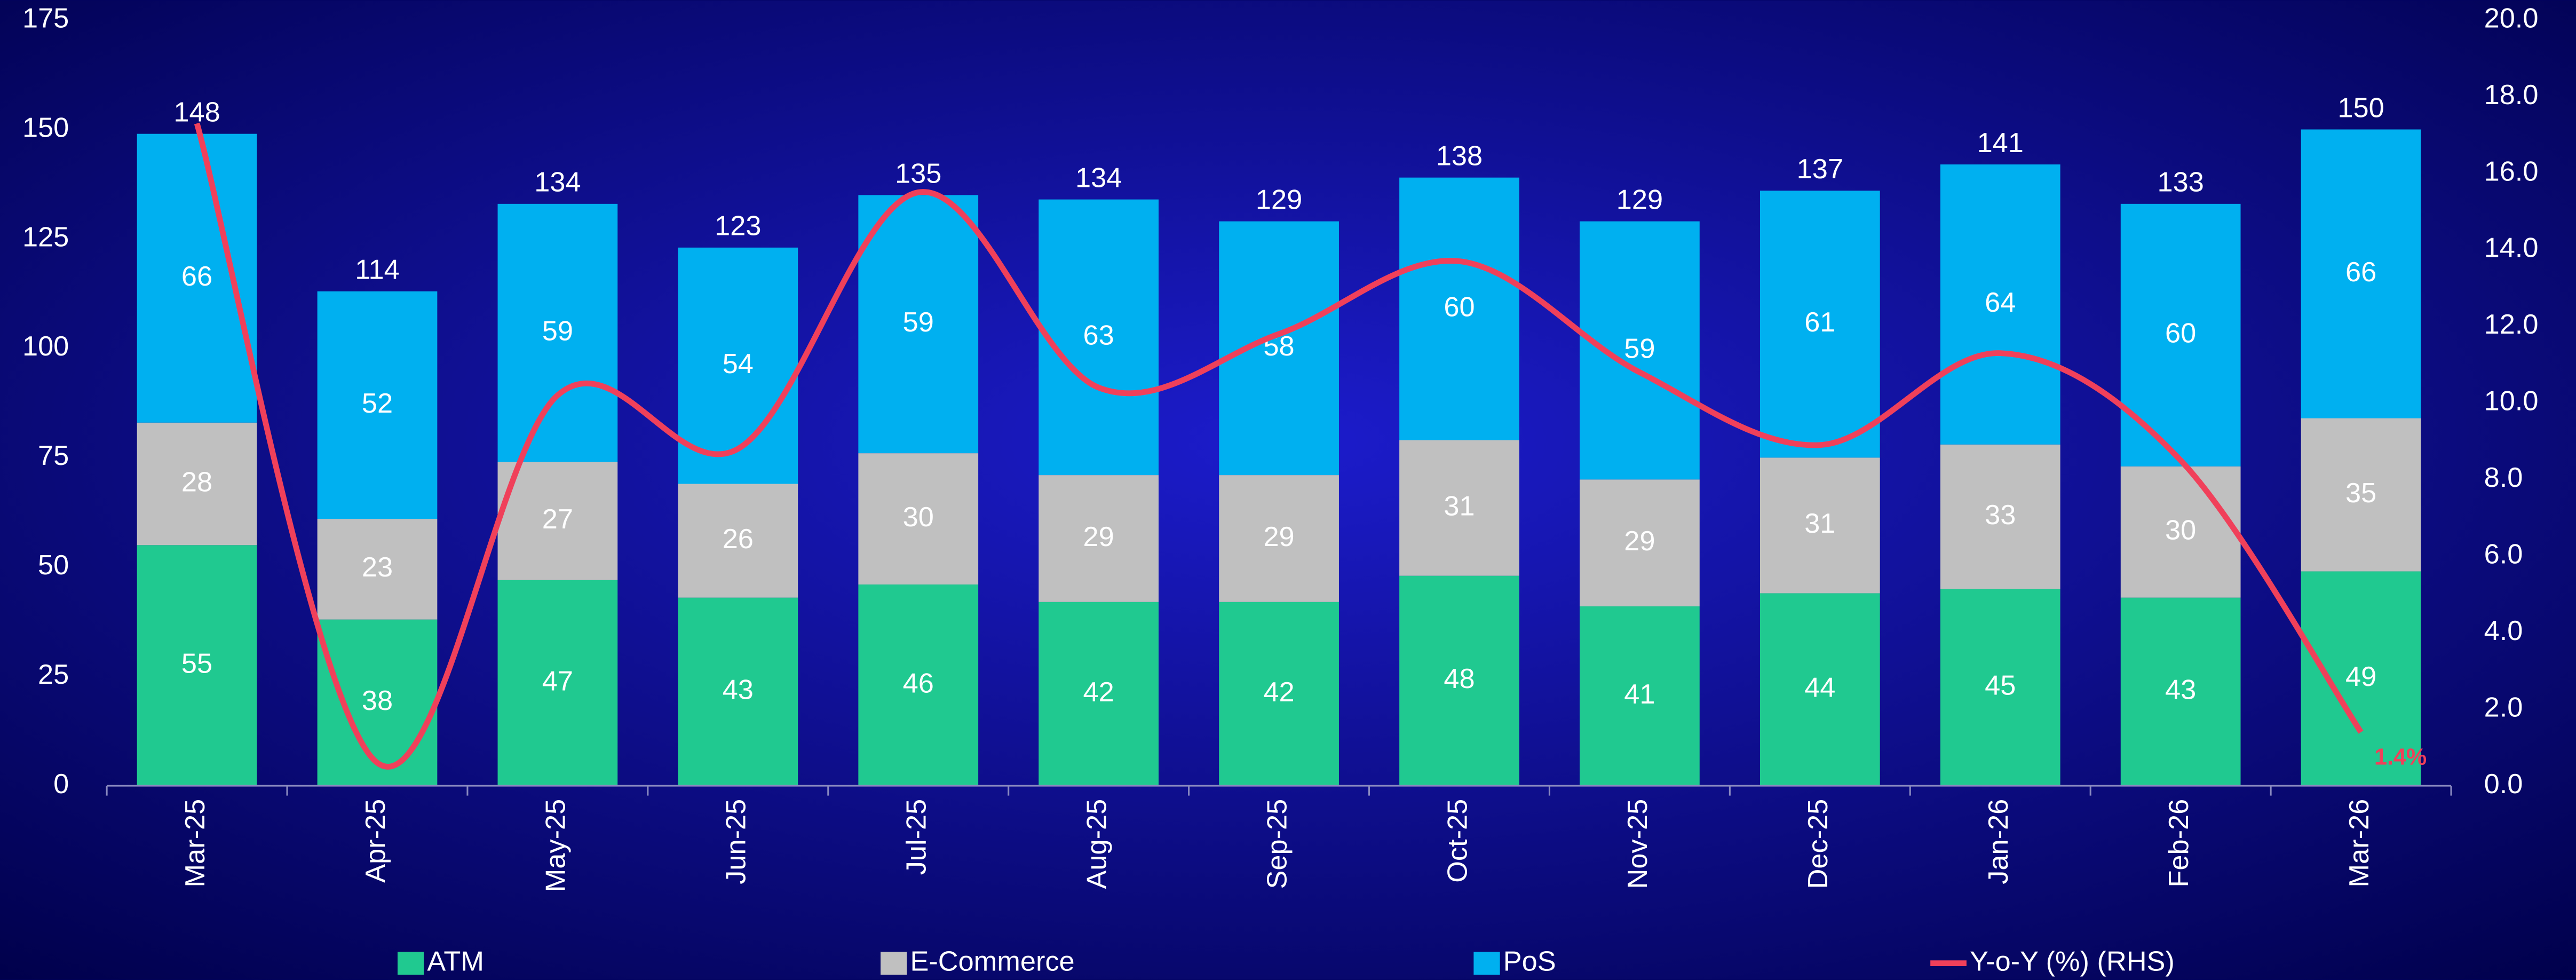 Image resolution: width=2576 pixels, height=980 pixels. I want to click on y2-tick-label: 14.0, so click(2511, 248).